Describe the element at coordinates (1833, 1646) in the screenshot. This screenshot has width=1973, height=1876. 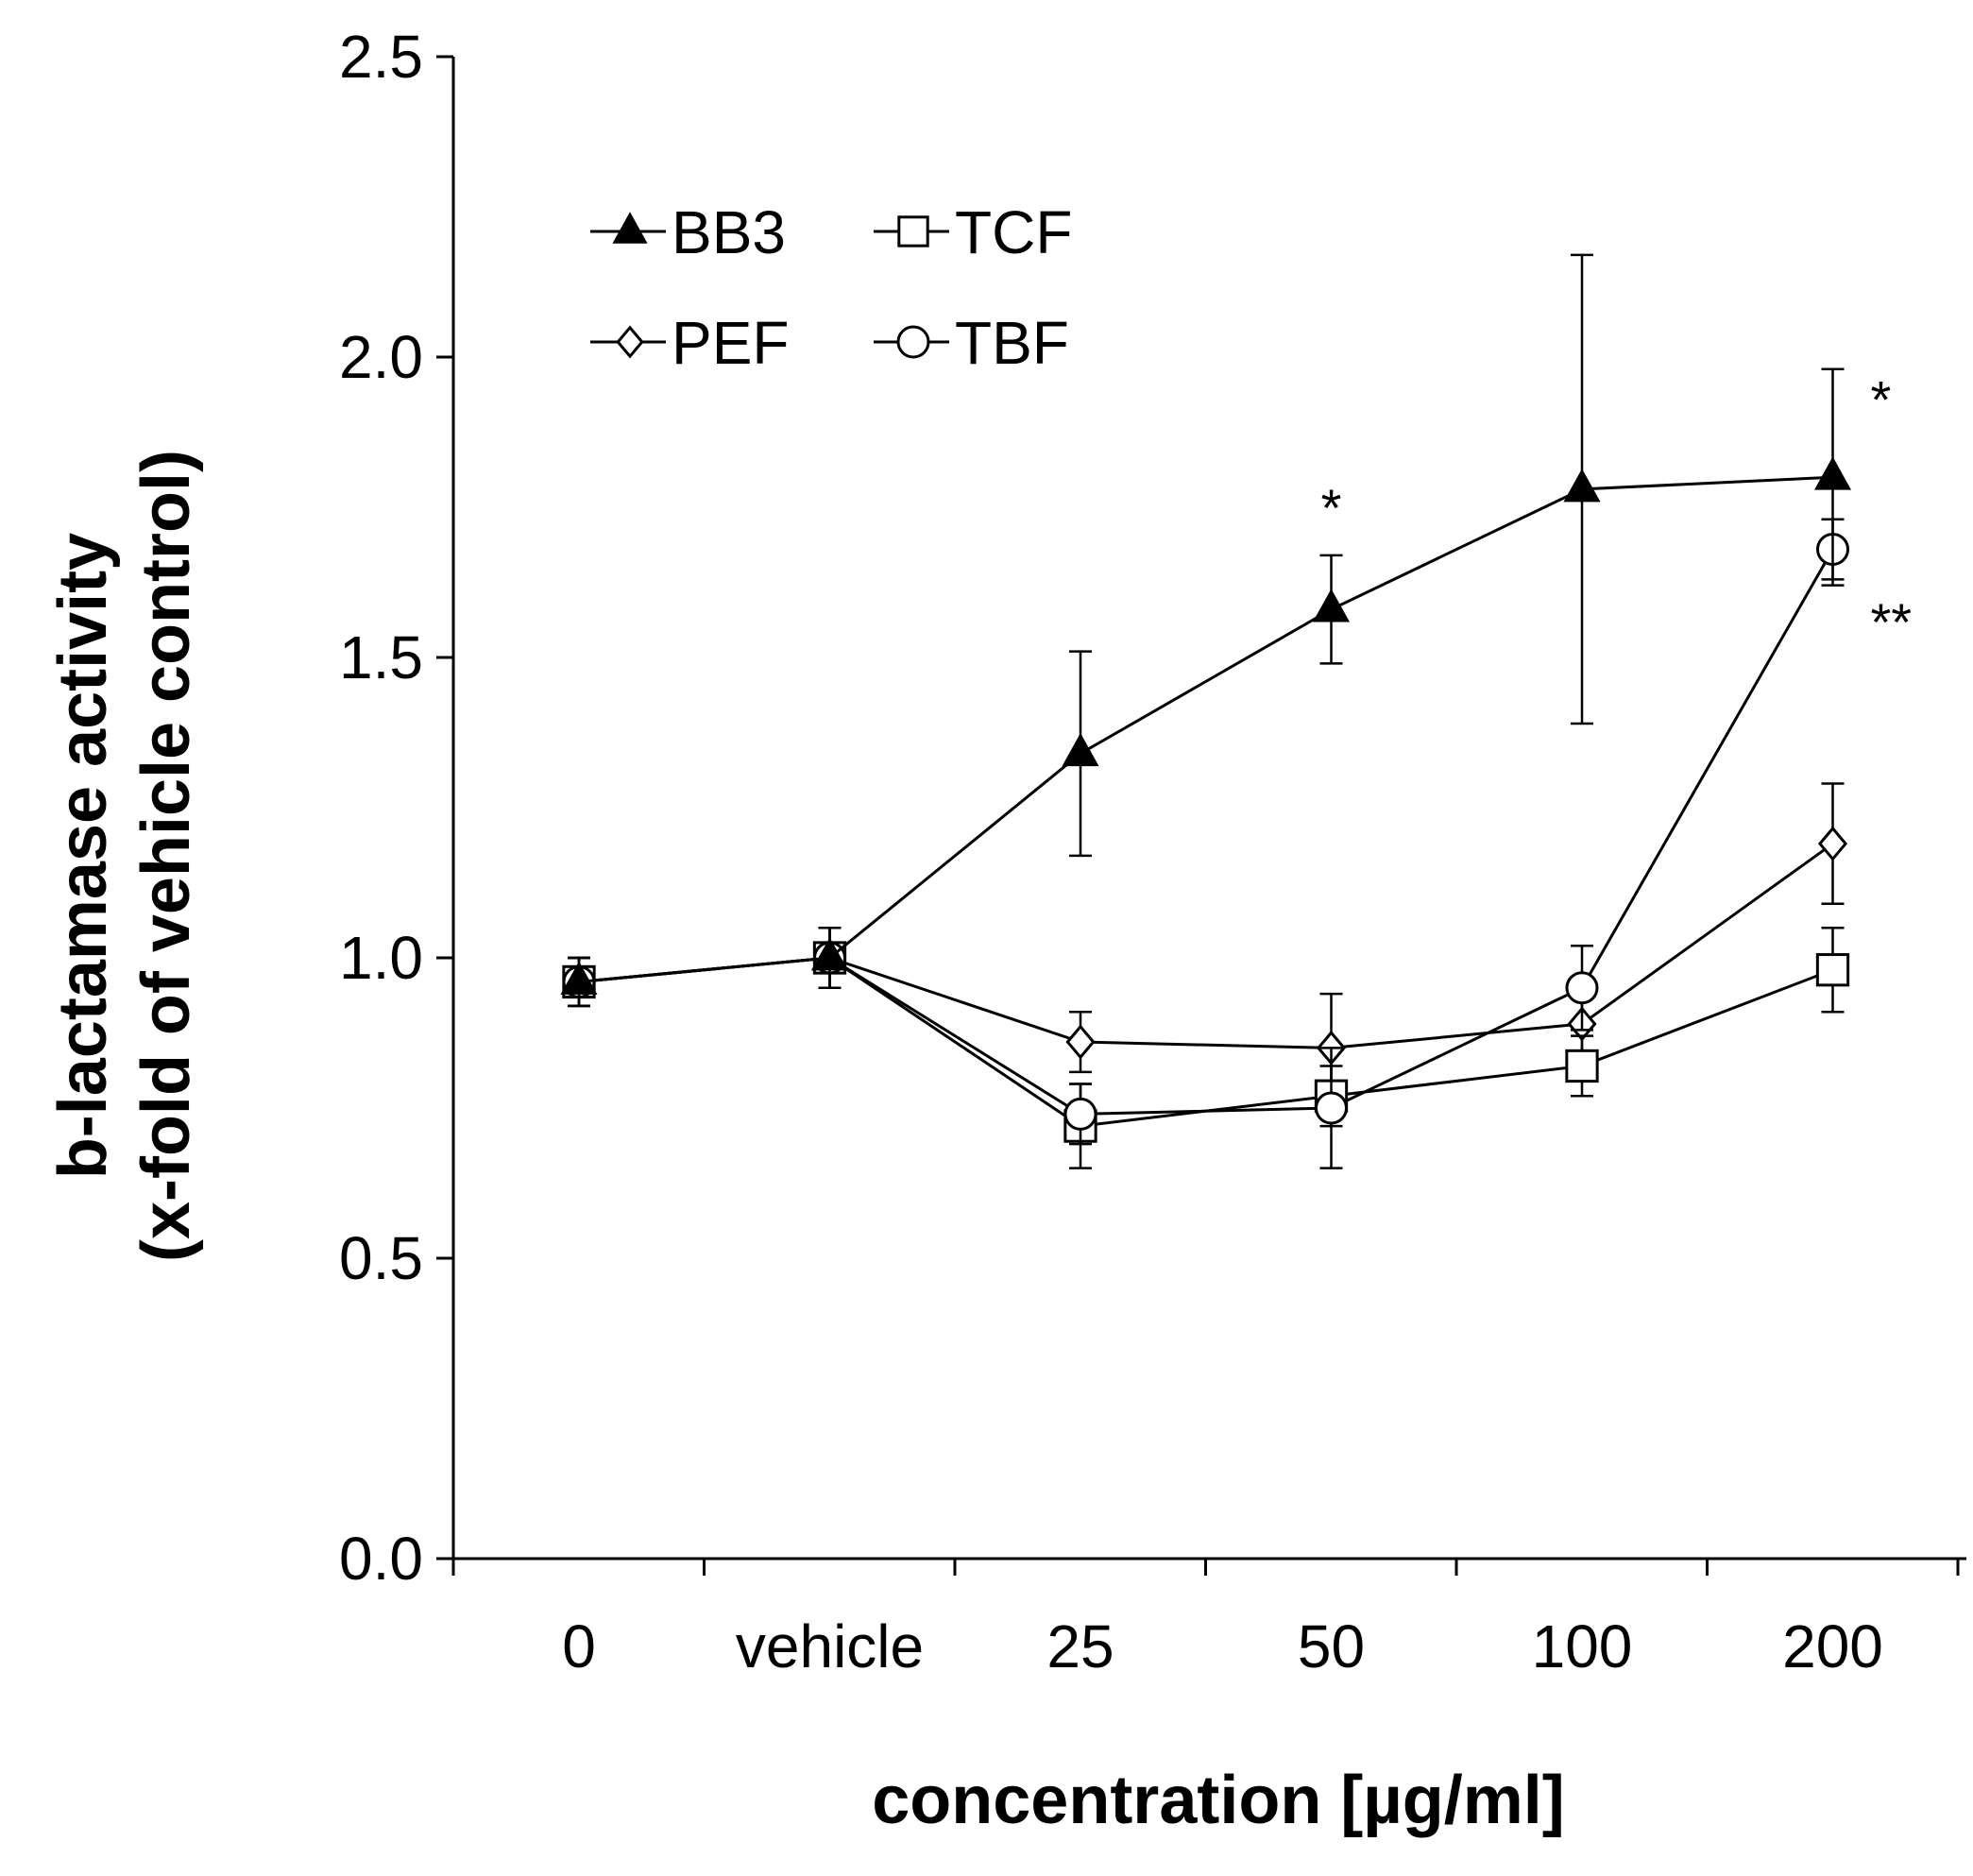
I see `x-tick-label: 200` at that location.